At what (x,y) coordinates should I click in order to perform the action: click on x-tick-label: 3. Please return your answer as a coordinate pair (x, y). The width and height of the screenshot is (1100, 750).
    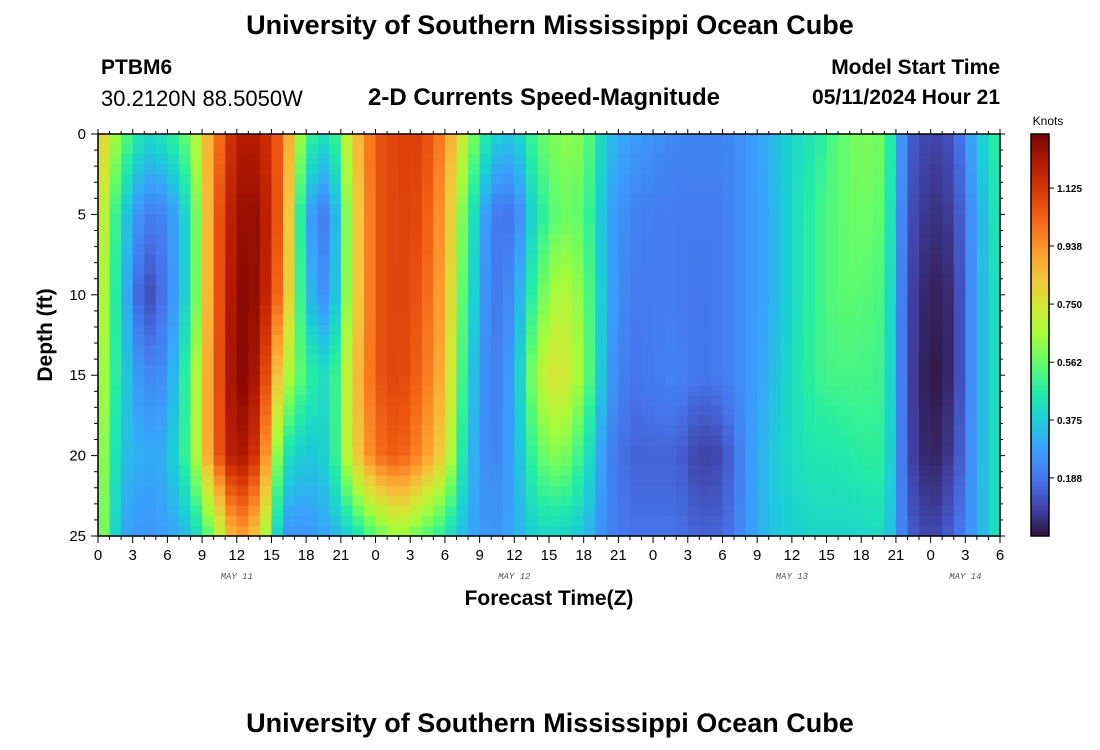
    Looking at the image, I should click on (133, 555).